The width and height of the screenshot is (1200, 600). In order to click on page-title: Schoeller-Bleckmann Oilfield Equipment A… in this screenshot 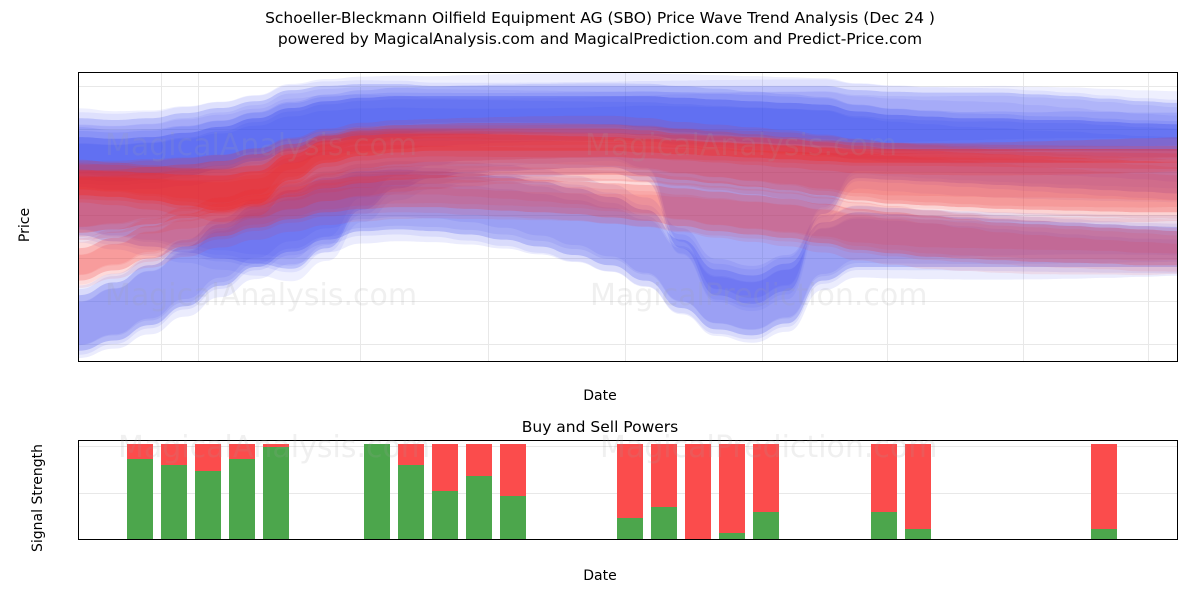, I will do `click(600, 29)`.